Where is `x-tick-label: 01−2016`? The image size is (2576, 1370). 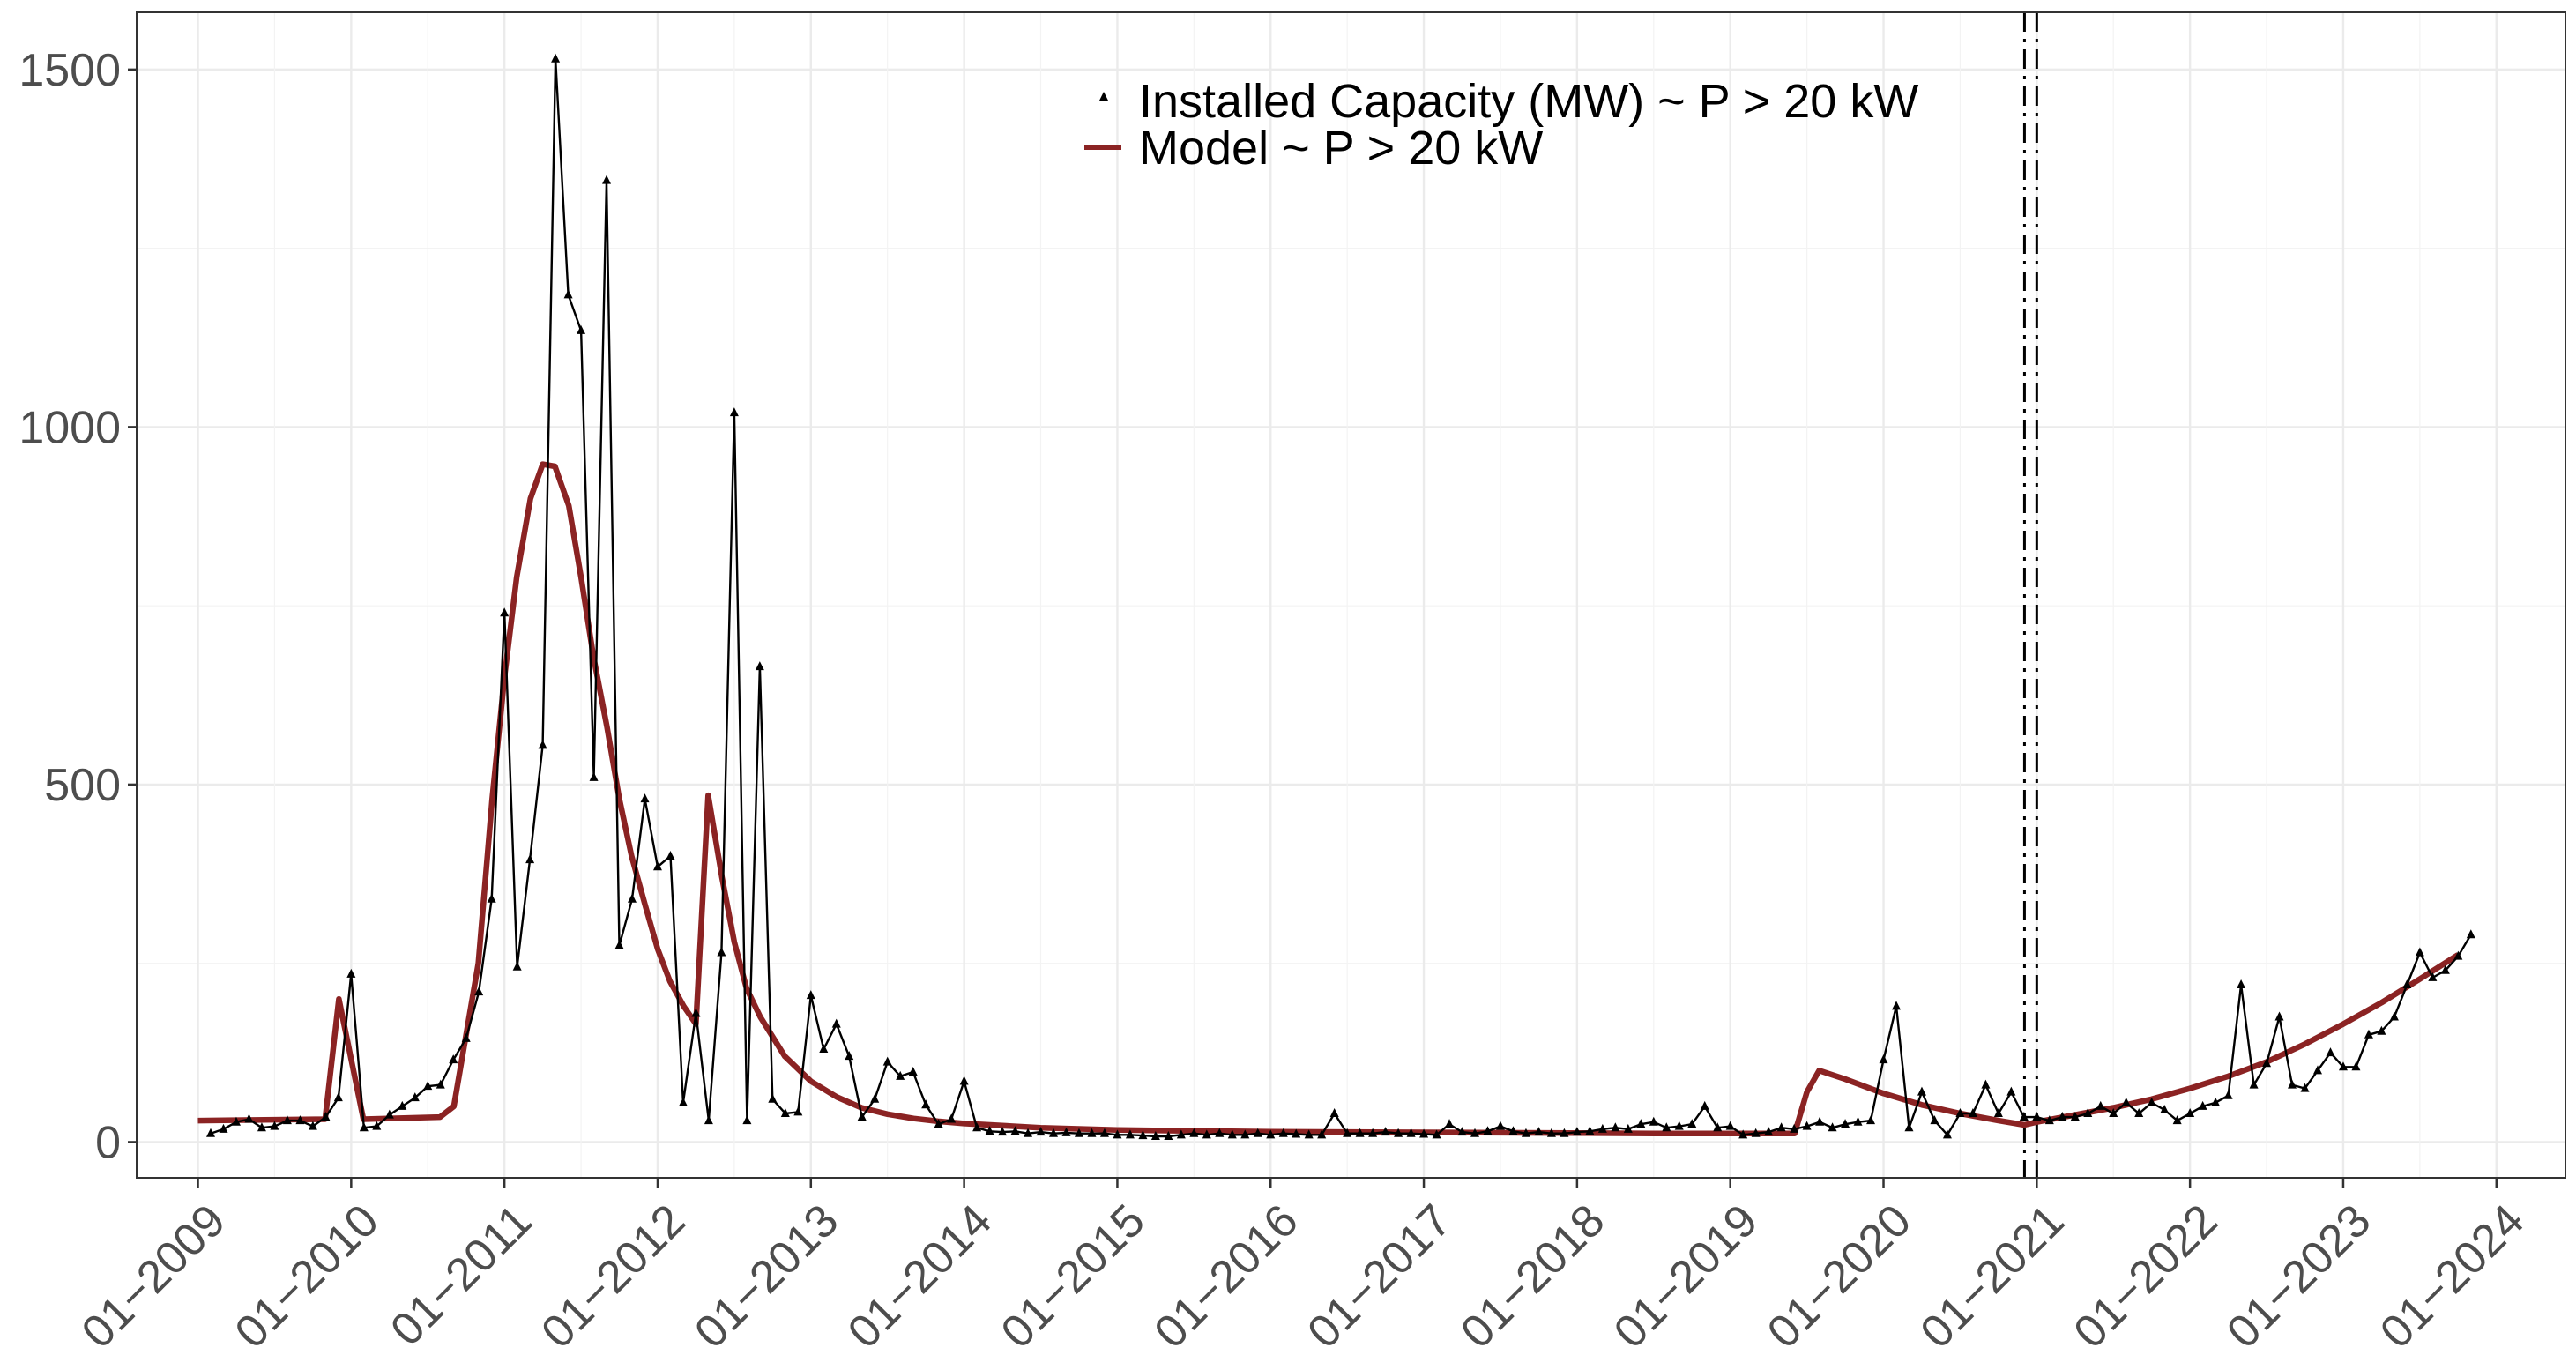
x-tick-label: 01−2016 is located at coordinates (1226, 1276).